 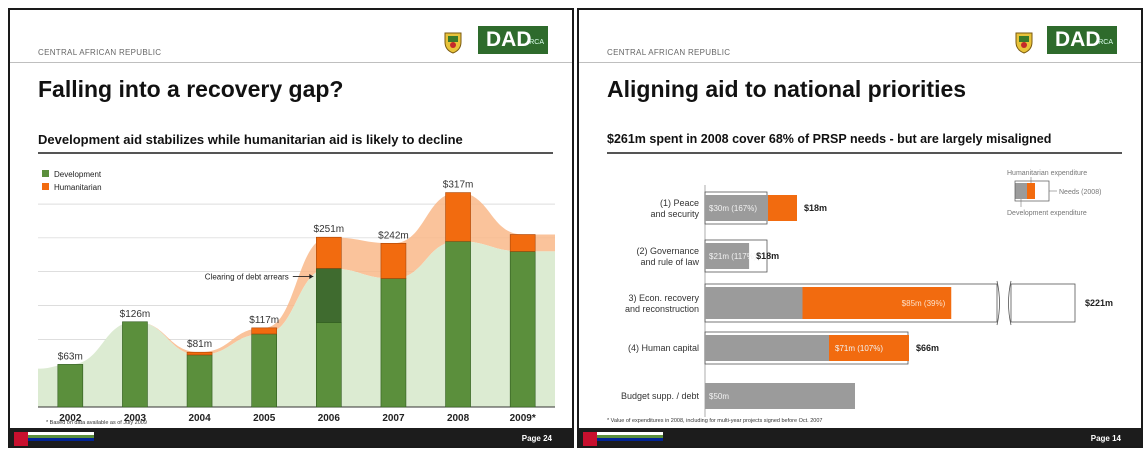 I want to click on x-tick-label: 2003, so click(x=135, y=418).